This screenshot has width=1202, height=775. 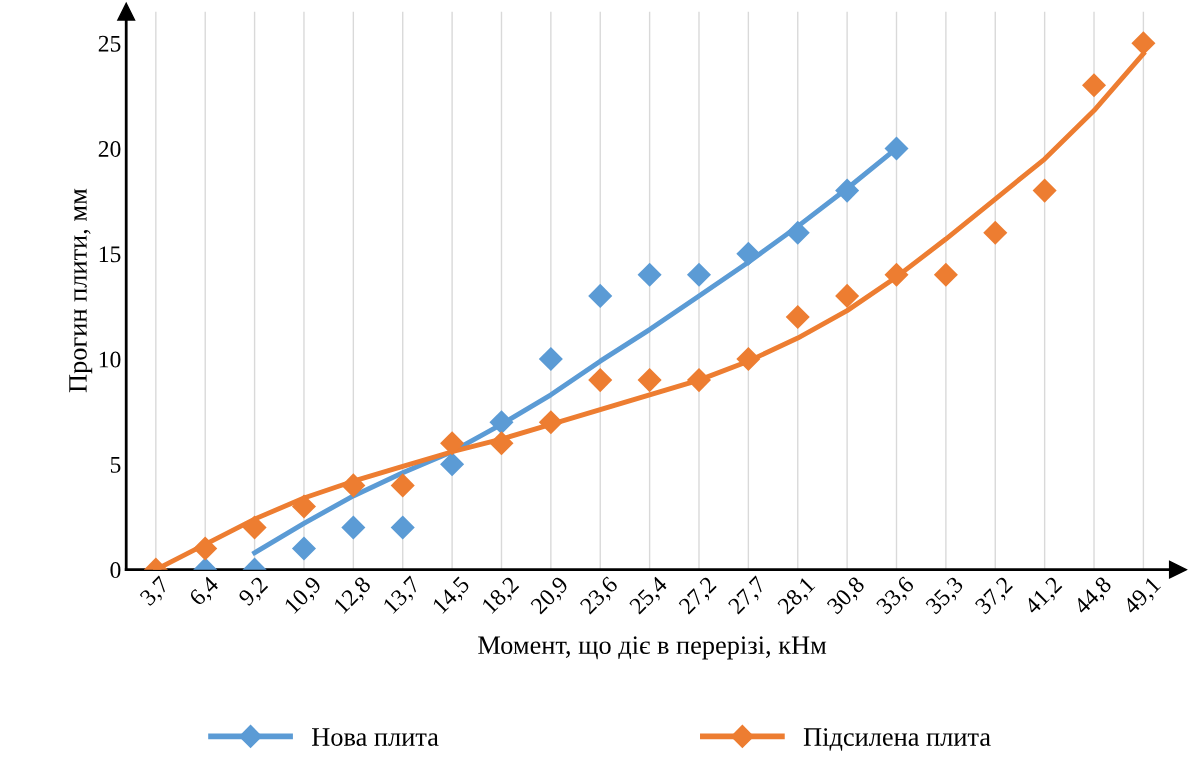 I want to click on x-tick-label: 25,4, so click(x=649, y=596).